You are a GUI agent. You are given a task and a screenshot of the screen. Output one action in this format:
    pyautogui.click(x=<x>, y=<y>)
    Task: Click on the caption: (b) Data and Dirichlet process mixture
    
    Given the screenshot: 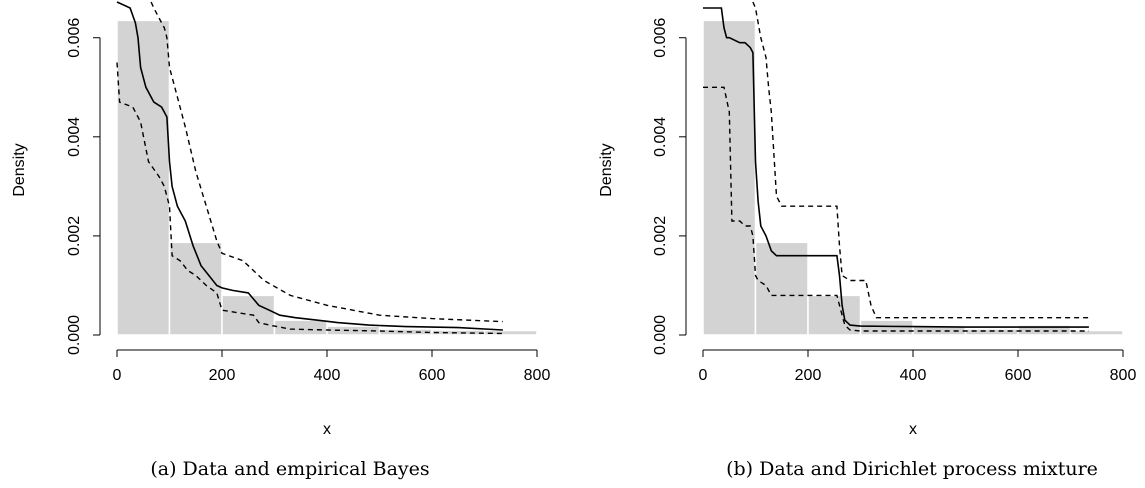 What is the action you would take?
    pyautogui.click(x=912, y=469)
    